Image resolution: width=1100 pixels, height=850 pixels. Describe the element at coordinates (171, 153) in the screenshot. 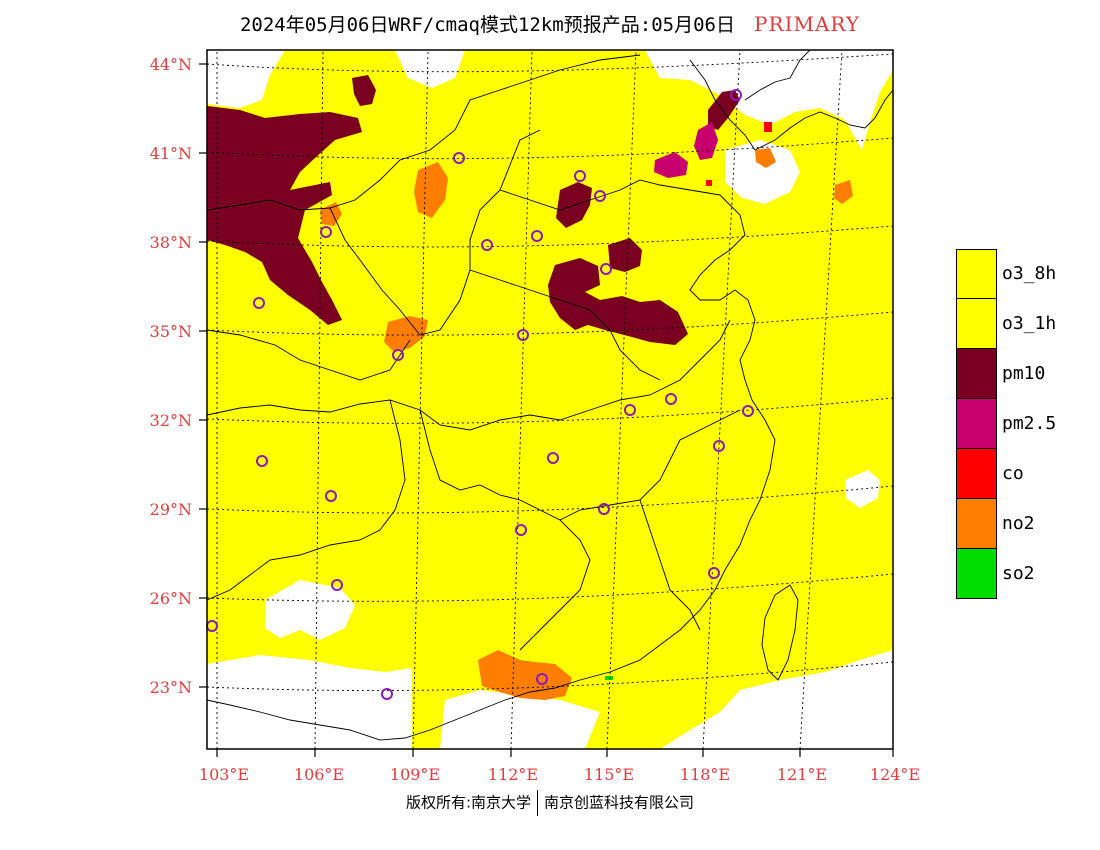

I see `lat-label-41: 41°N` at that location.